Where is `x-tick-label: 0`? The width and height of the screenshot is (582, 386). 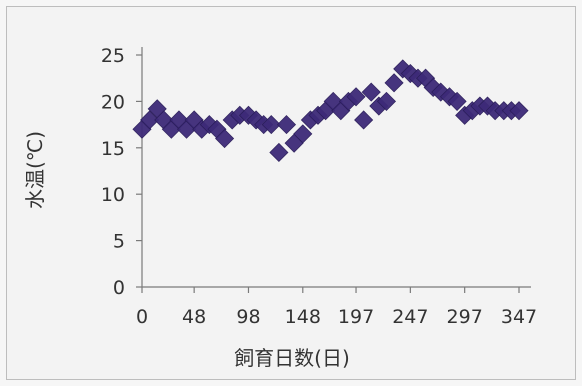
x-tick-label: 0 is located at coordinates (142, 317).